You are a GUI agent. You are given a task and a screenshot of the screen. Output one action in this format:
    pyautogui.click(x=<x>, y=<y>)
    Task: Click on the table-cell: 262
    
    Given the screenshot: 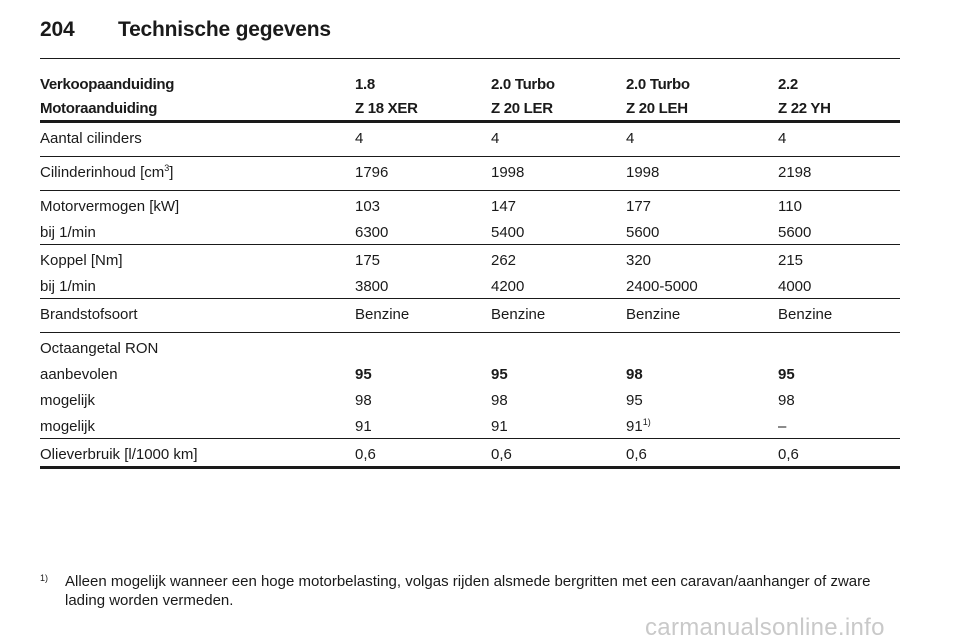 What is the action you would take?
    pyautogui.click(x=504, y=260)
    